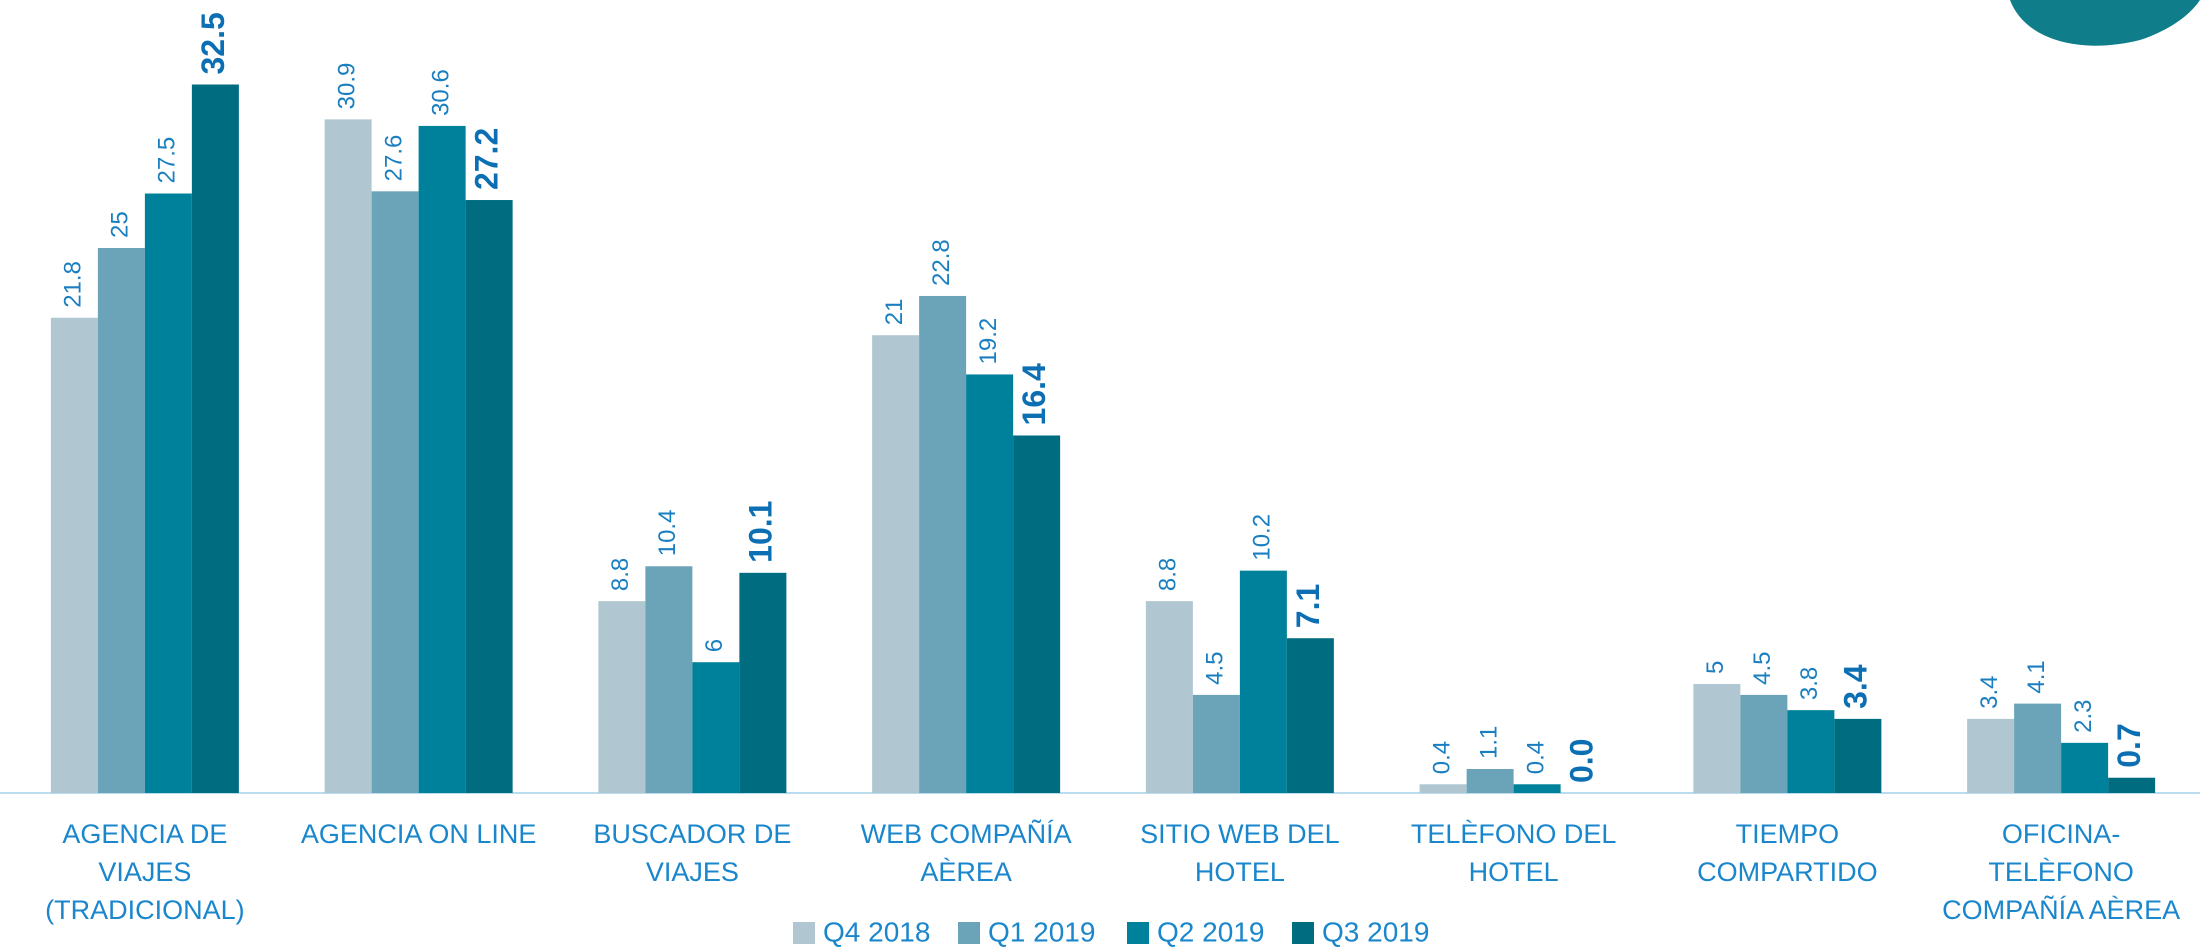  Describe the element at coordinates (1488, 742) in the screenshot. I see `data-label: 1.1` at that location.